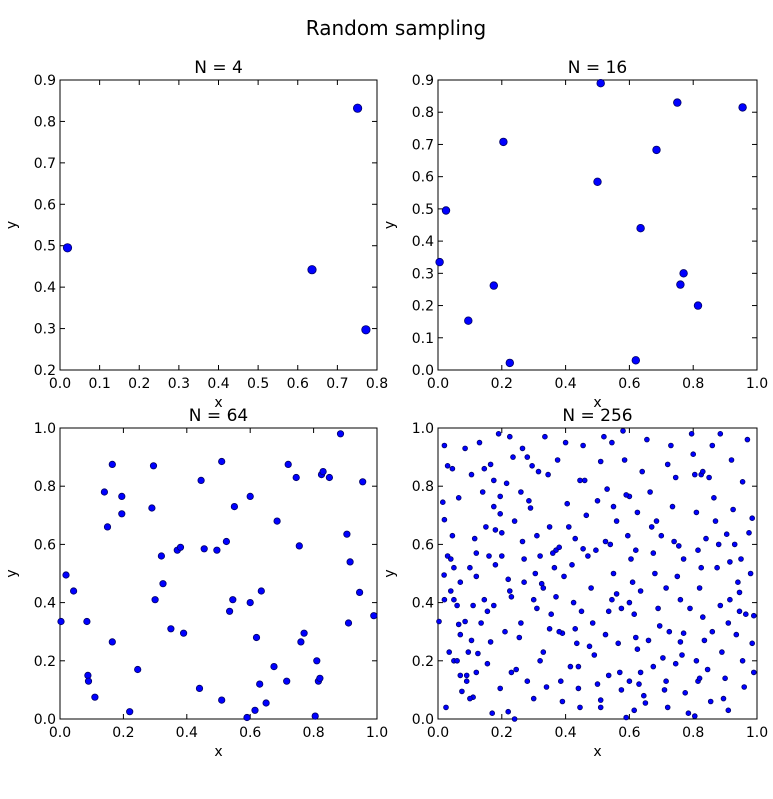 The image size is (773, 799). Describe the element at coordinates (423, 371) in the screenshot. I see `y-tick-label: 0.0` at that location.